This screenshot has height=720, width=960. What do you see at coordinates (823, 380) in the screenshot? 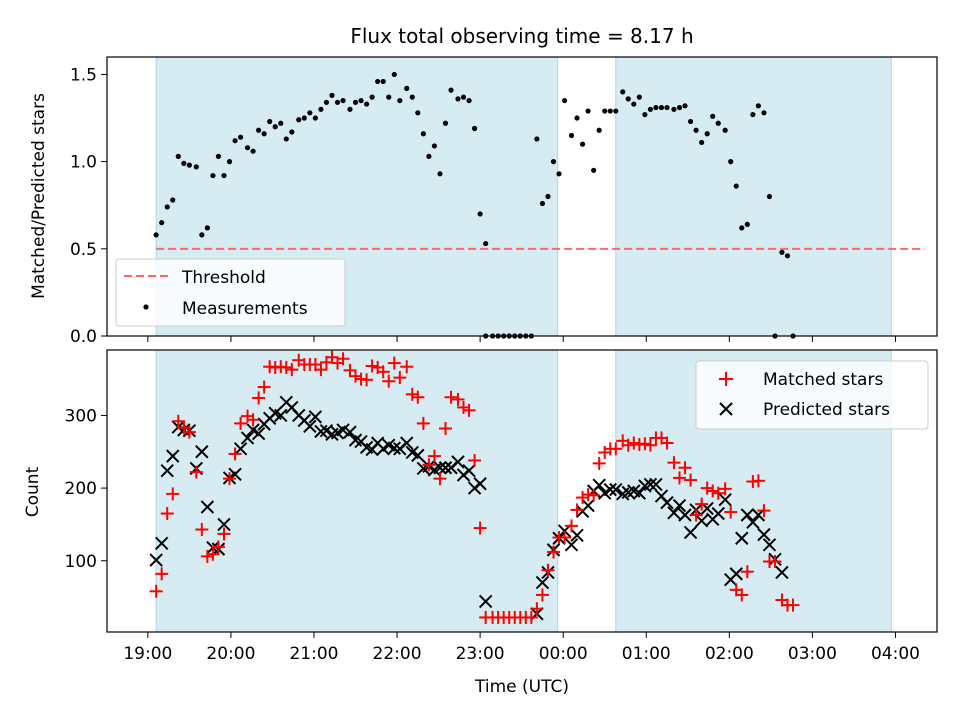
I see `matched-legend-label: Matched stars` at bounding box center [823, 380].